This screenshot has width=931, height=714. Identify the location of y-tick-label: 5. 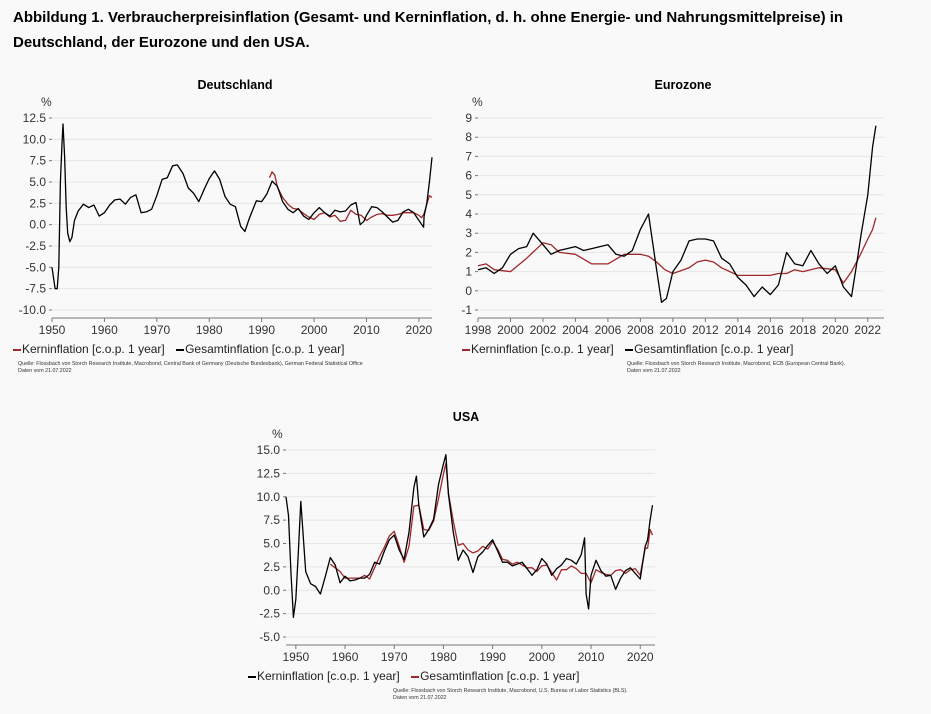
(468, 195).